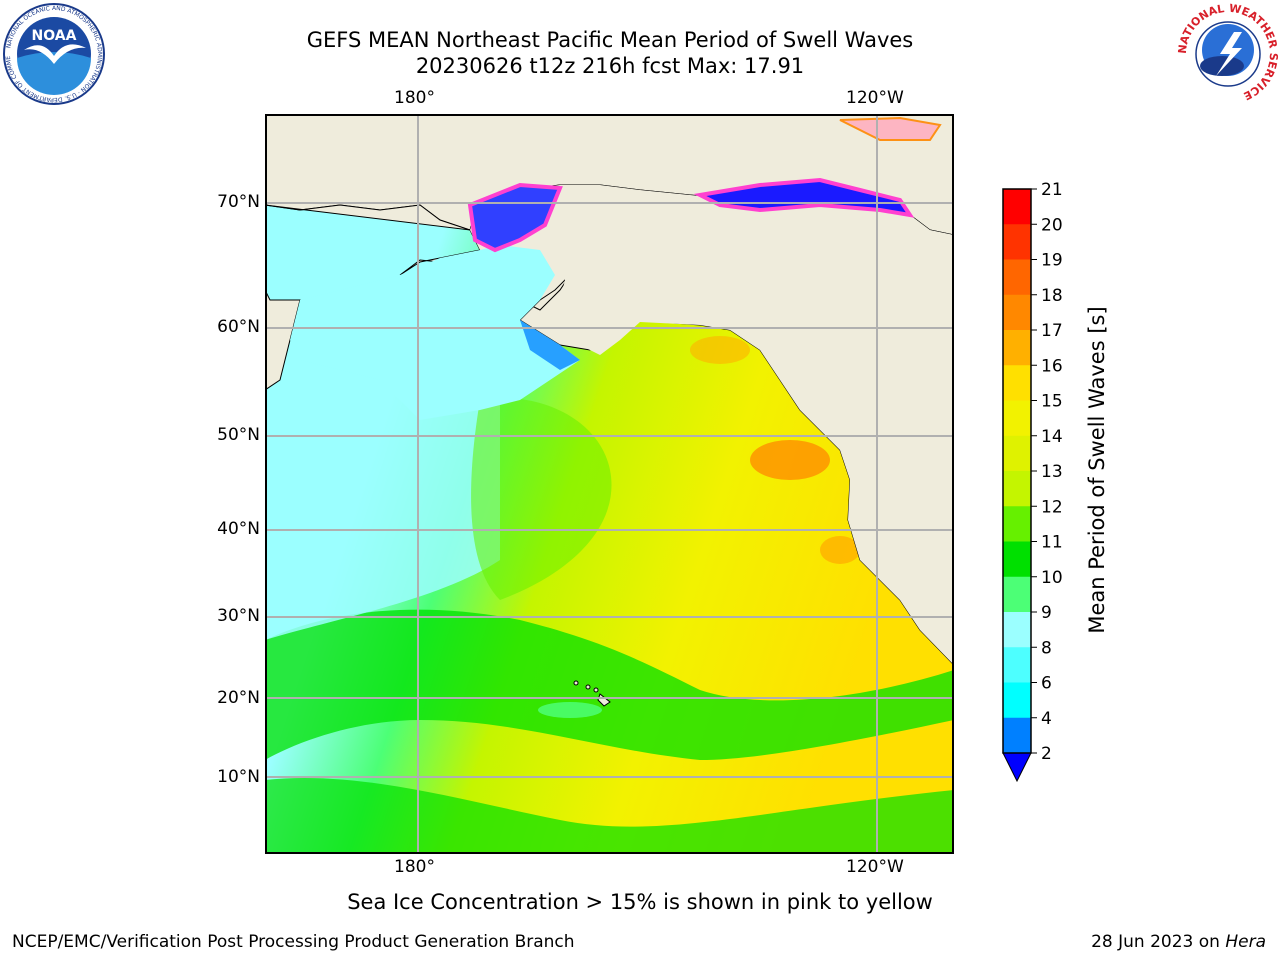  Describe the element at coordinates (609, 816) in the screenshot. I see `green-band-tropics` at that location.